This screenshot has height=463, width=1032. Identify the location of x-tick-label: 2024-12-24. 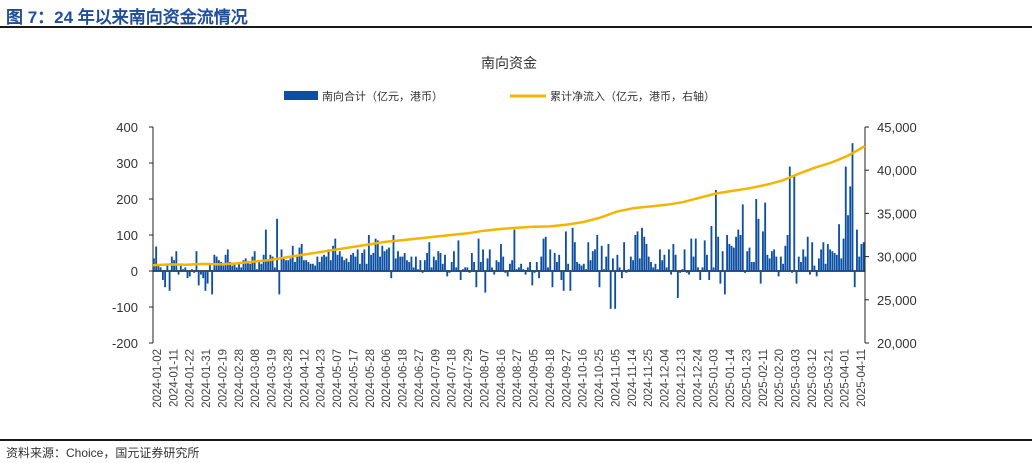
(698, 377).